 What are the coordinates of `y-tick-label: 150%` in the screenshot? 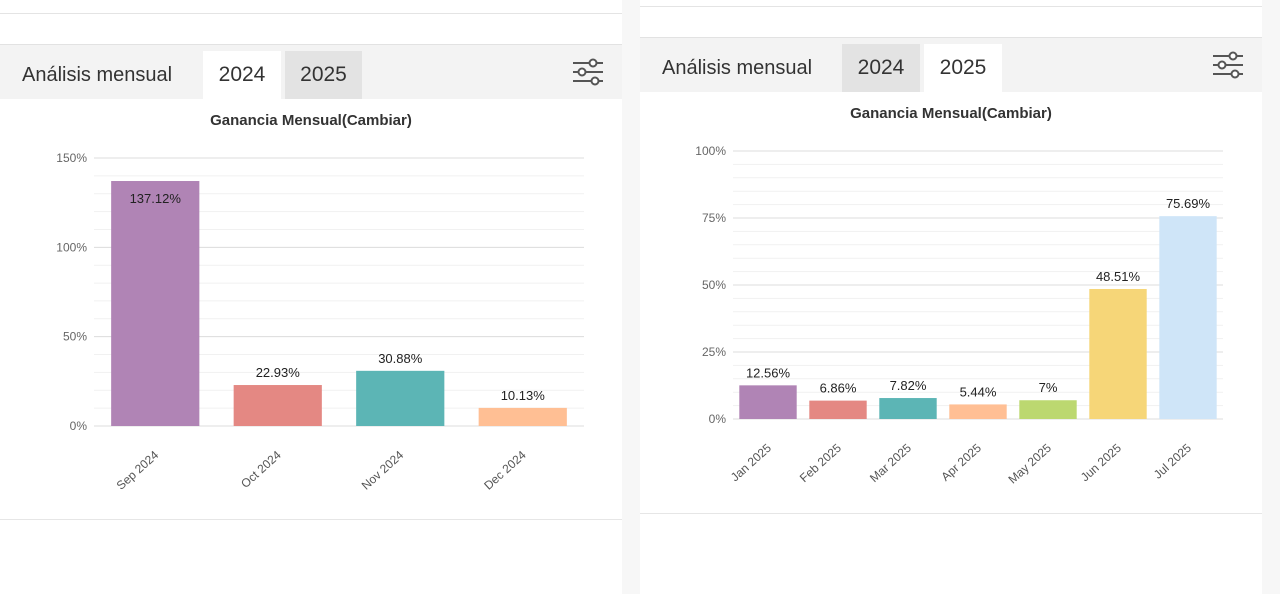 It's located at (71, 158).